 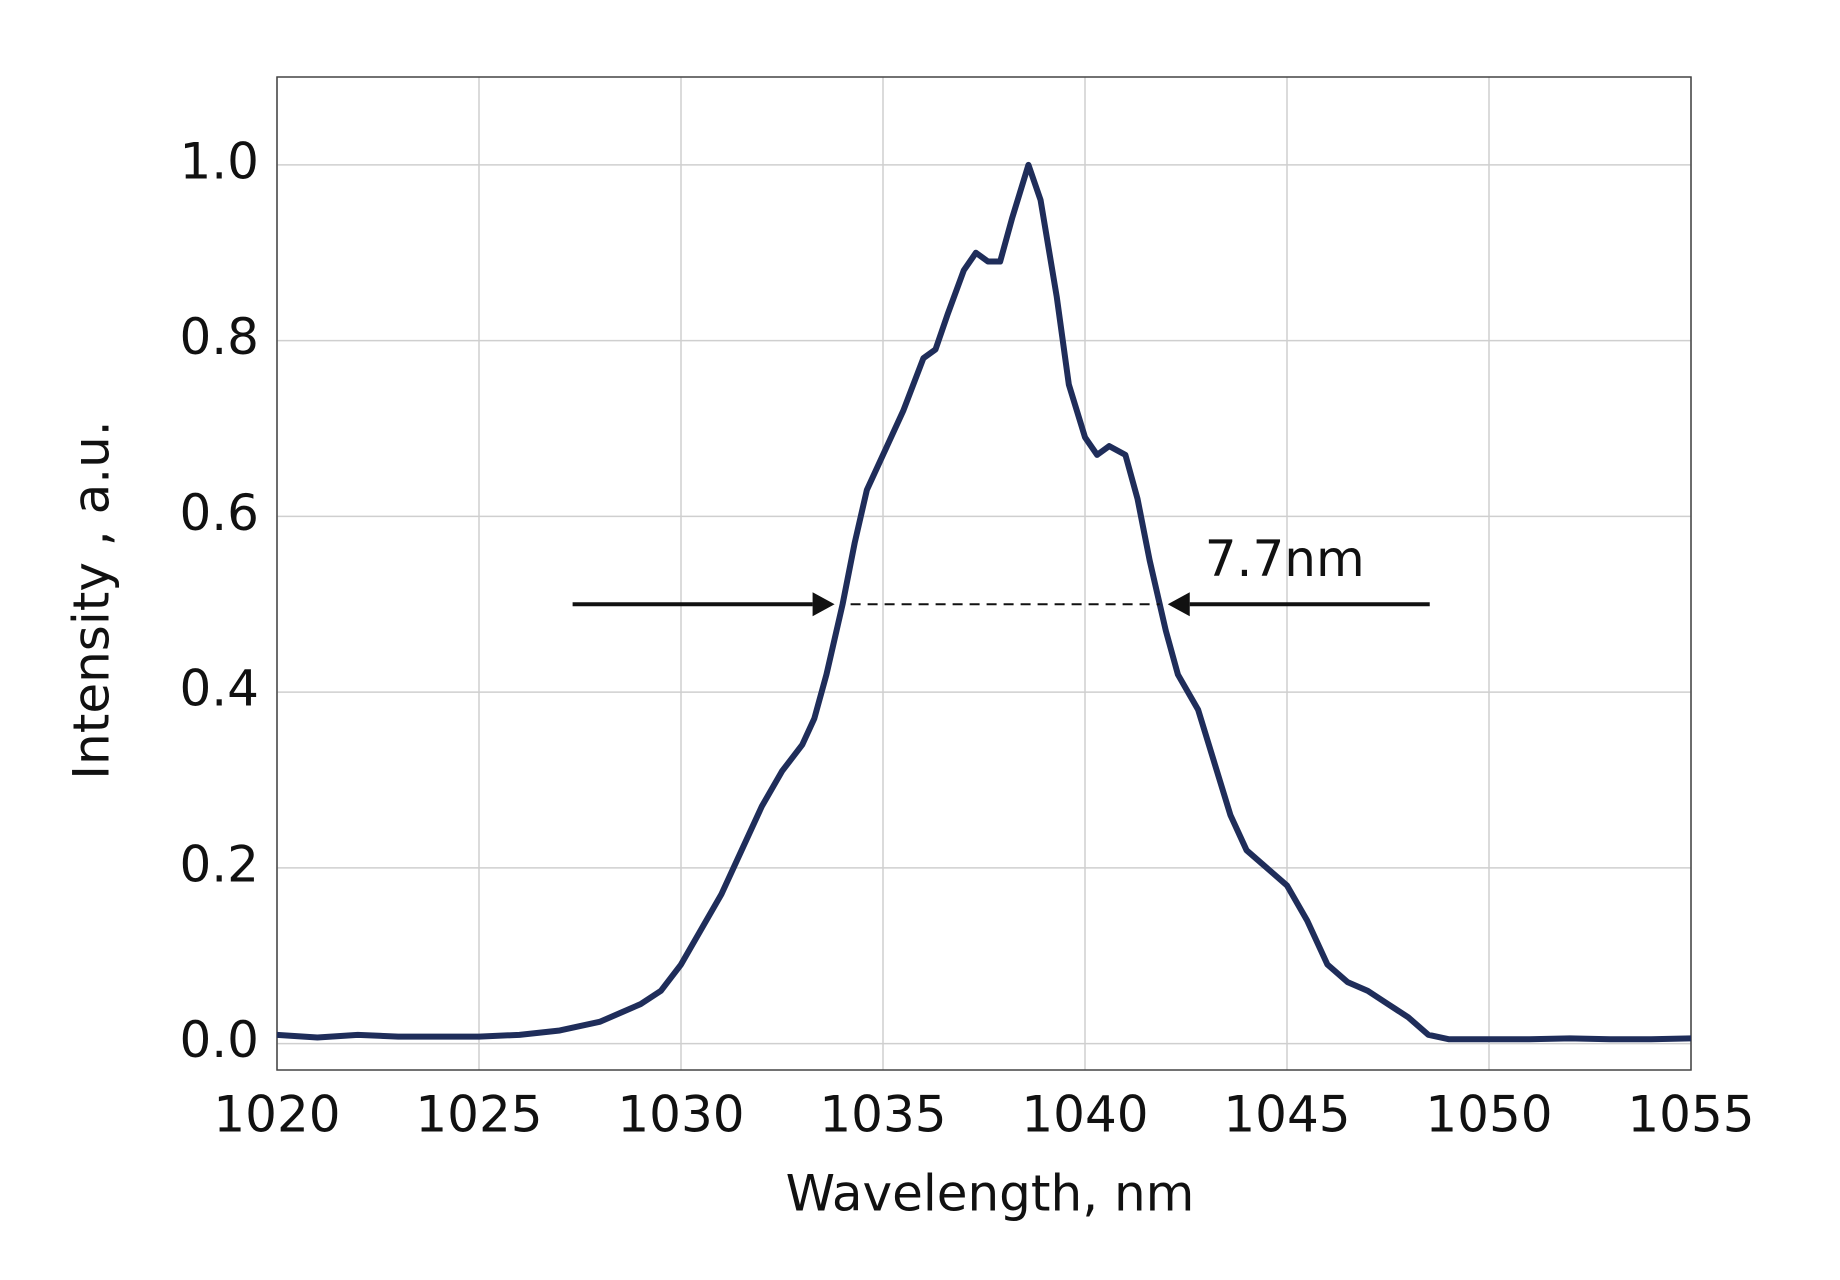 What do you see at coordinates (680, 1115) in the screenshot?
I see `x-tick-label: 1030` at bounding box center [680, 1115].